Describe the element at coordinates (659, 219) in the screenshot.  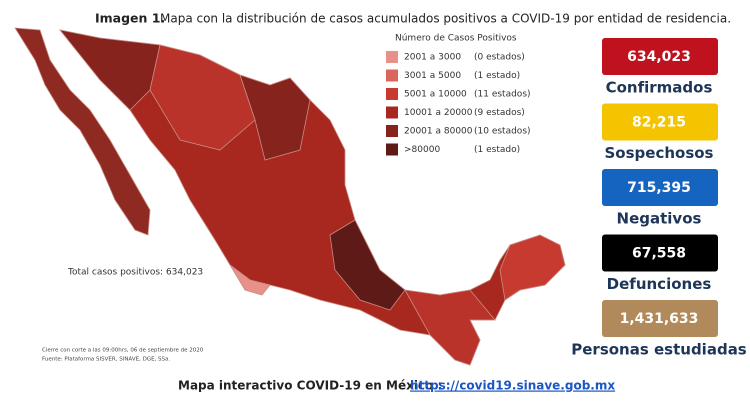
I see `stat-label: Negativos` at that location.